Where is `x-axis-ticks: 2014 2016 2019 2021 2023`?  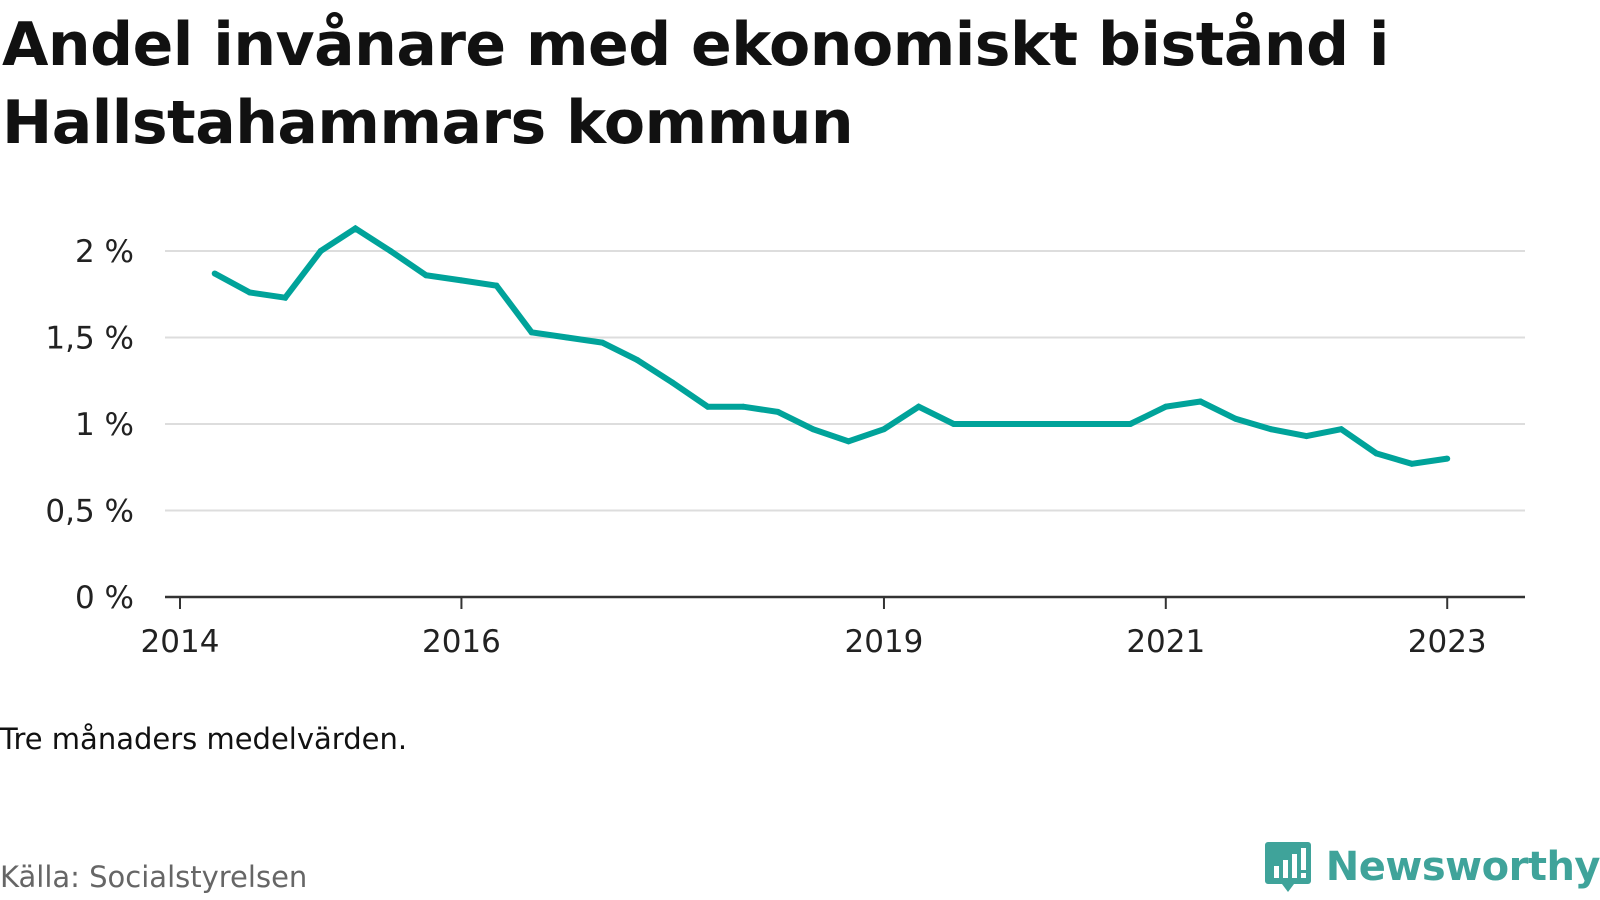
x-axis-ticks: 2014 2016 2019 2021 2023 is located at coordinates (814, 628).